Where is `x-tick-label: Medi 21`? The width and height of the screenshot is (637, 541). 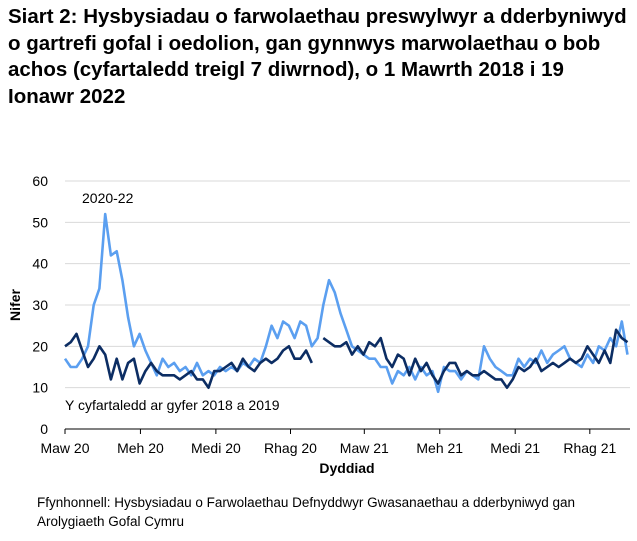 x-tick-label: Medi 21 is located at coordinates (515, 448).